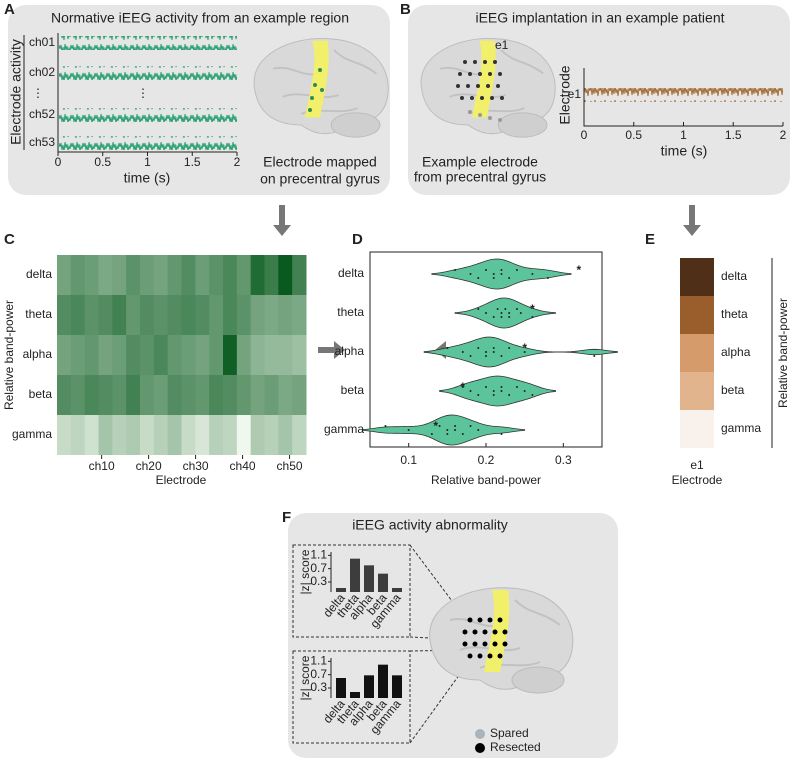 The height and width of the screenshot is (762, 796). Describe the element at coordinates (733, 390) in the screenshot. I see `band-label: beta` at that location.